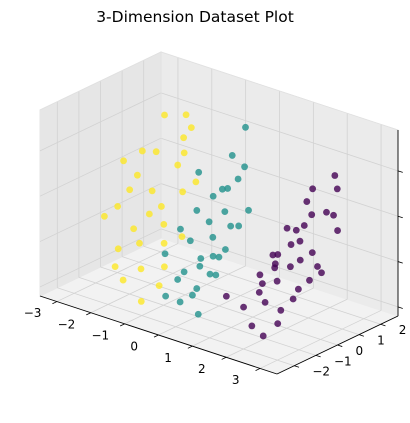 This screenshot has width=410, height=423. Describe the element at coordinates (100, 336) in the screenshot. I see `x-tick-label: −1` at that location.